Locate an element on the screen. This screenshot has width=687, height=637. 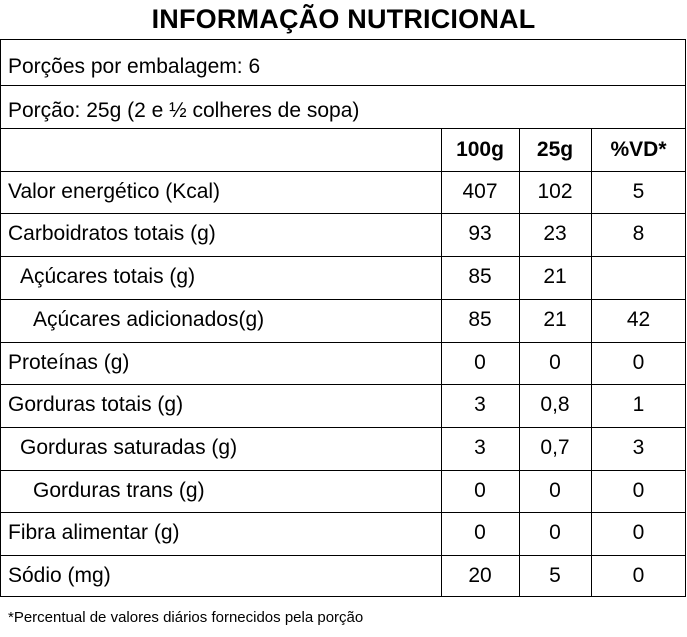
nutrient-value-v100: 93 is located at coordinates (480, 234).